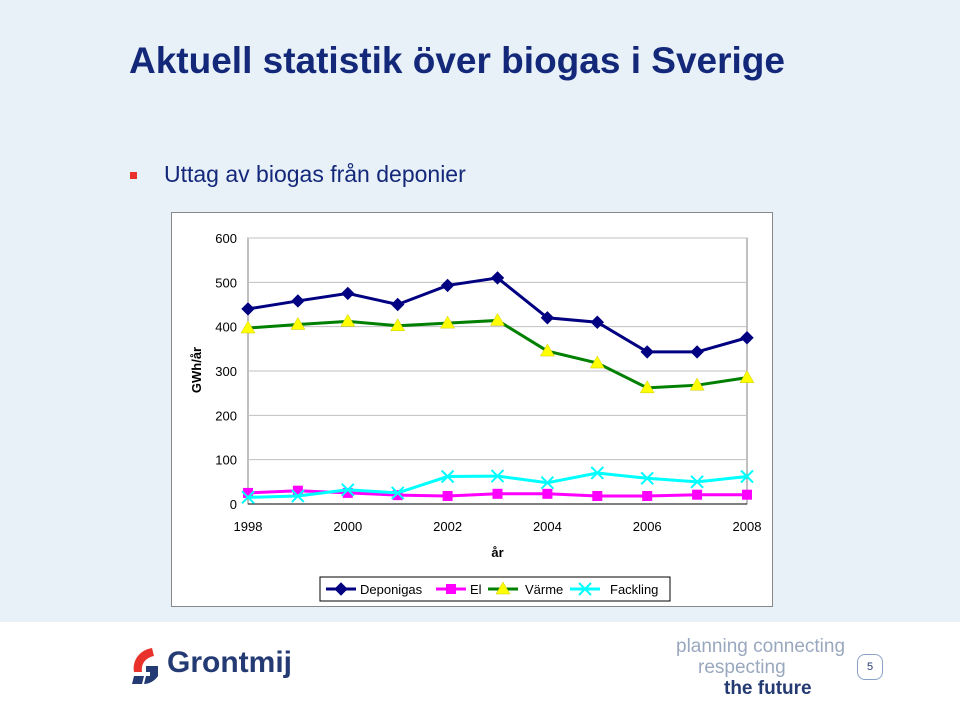 This screenshot has height=716, width=960. I want to click on page-number: 5, so click(870, 667).